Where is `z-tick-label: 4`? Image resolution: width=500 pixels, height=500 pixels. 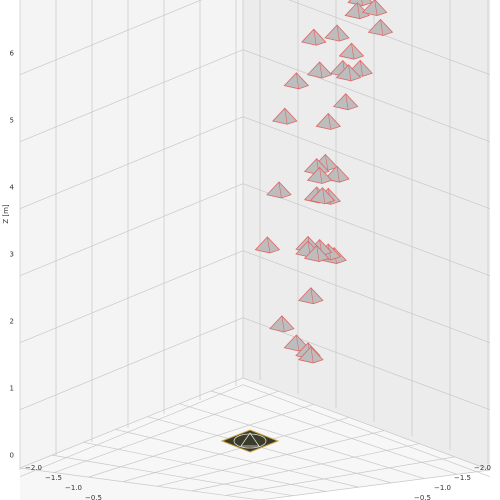 z-tick-label: 4 is located at coordinates (12, 188).